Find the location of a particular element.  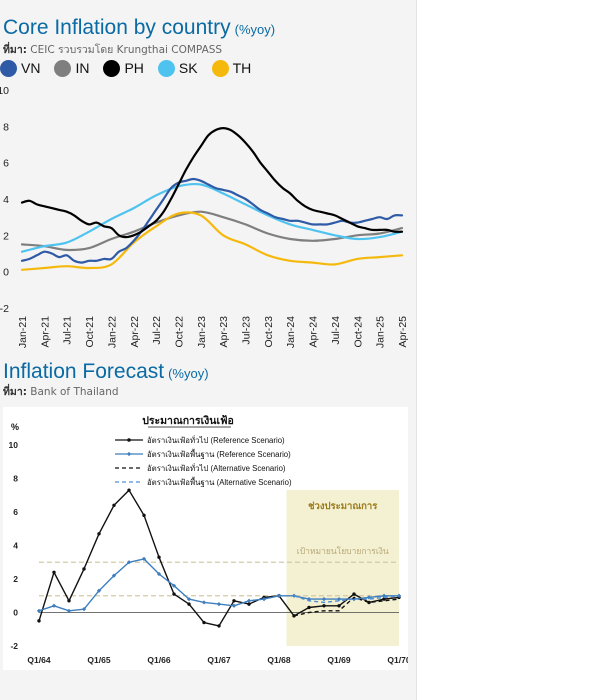

x-tick-label: Q1/66 is located at coordinates (158, 660).